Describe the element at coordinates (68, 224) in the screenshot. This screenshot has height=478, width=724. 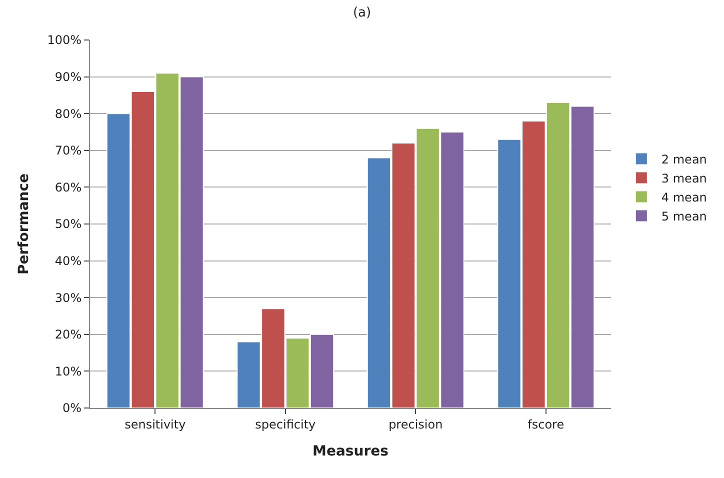
I see `y-tick-label: 50%` at that location.